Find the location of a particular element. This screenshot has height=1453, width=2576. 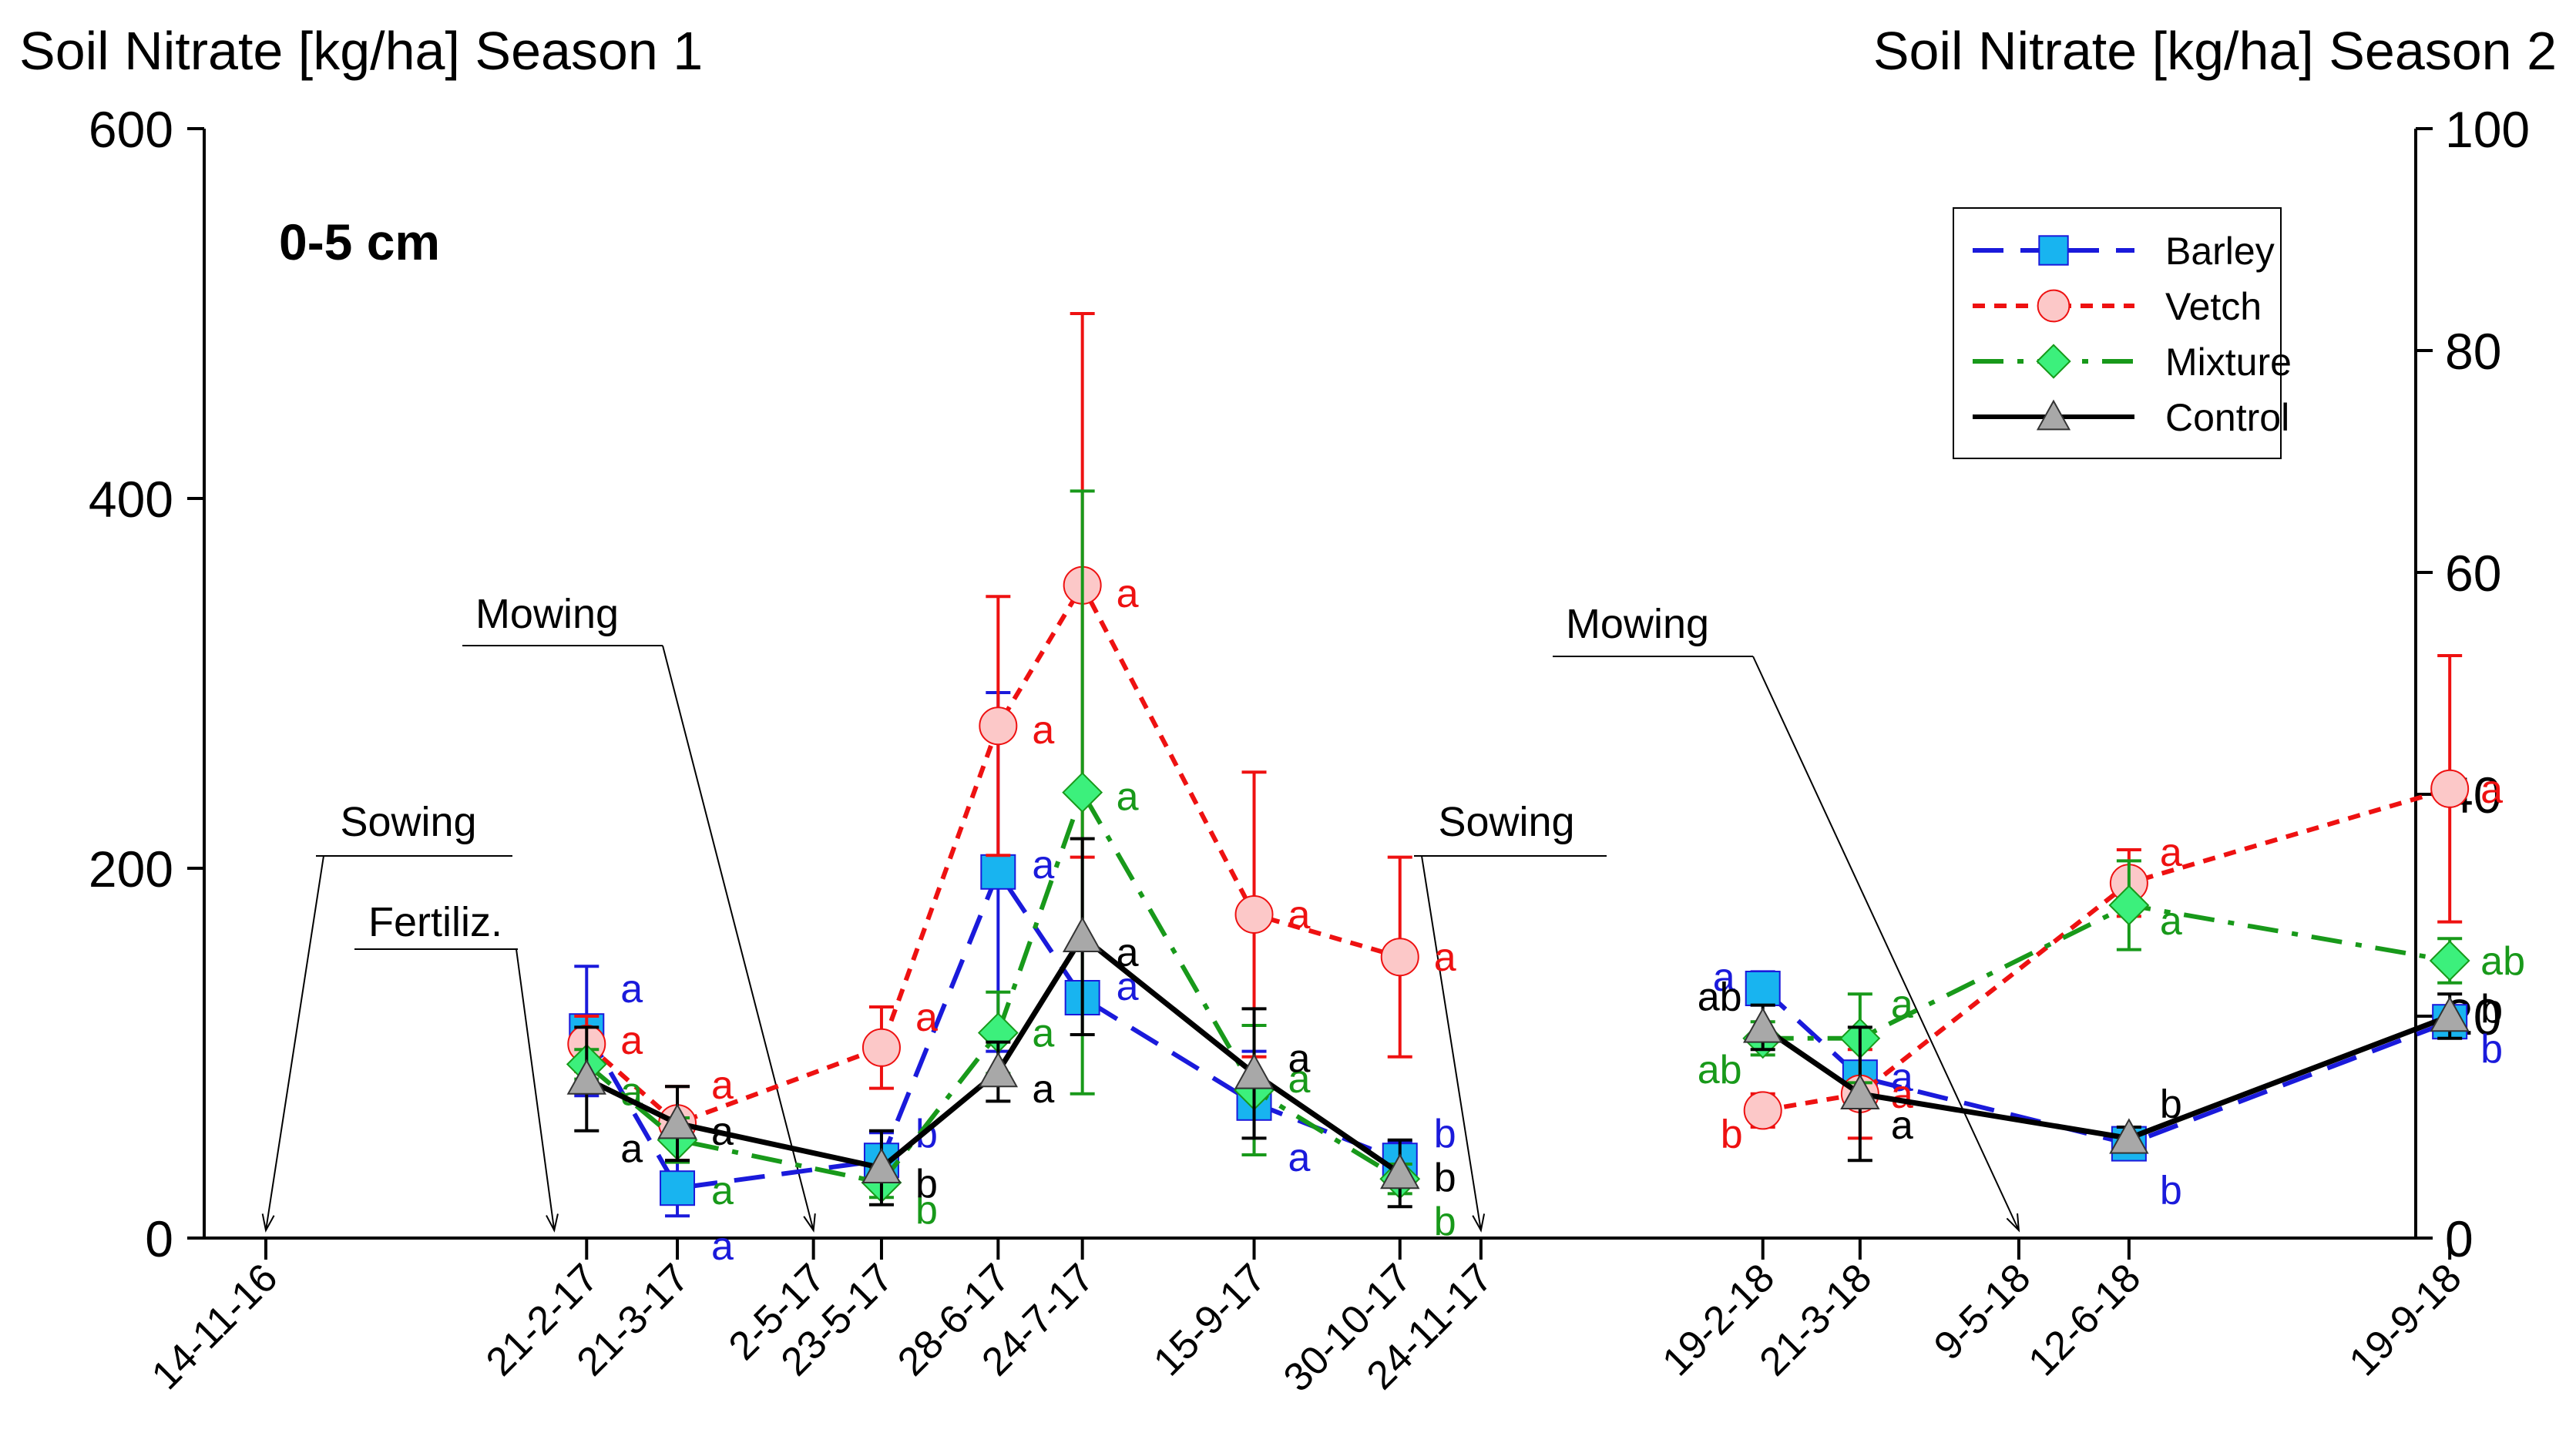

y-right-tick-label: 100 is located at coordinates (2487, 129).